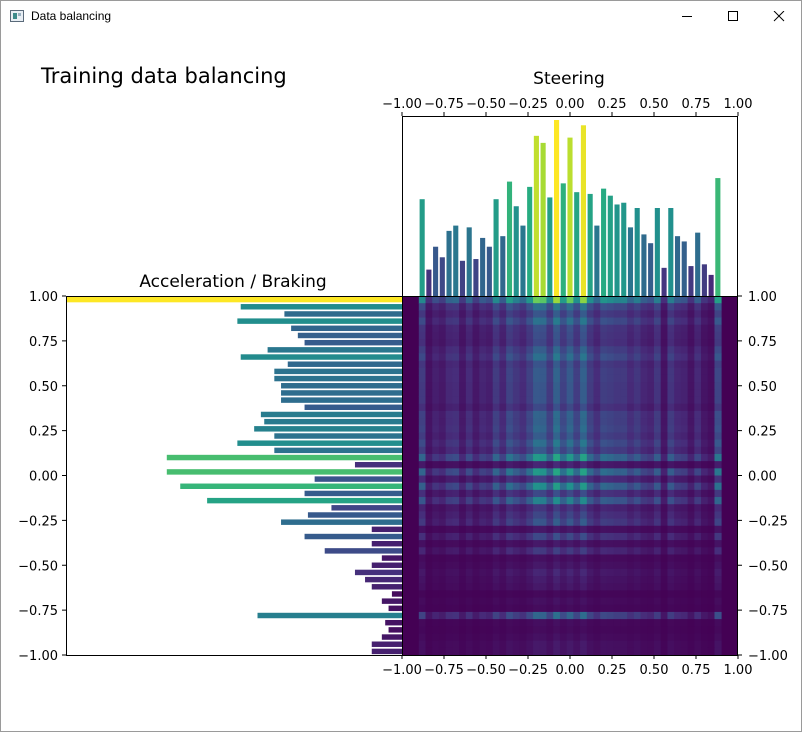 This screenshot has width=802, height=732. Describe the element at coordinates (687, 16) in the screenshot. I see `minimize-button` at that location.